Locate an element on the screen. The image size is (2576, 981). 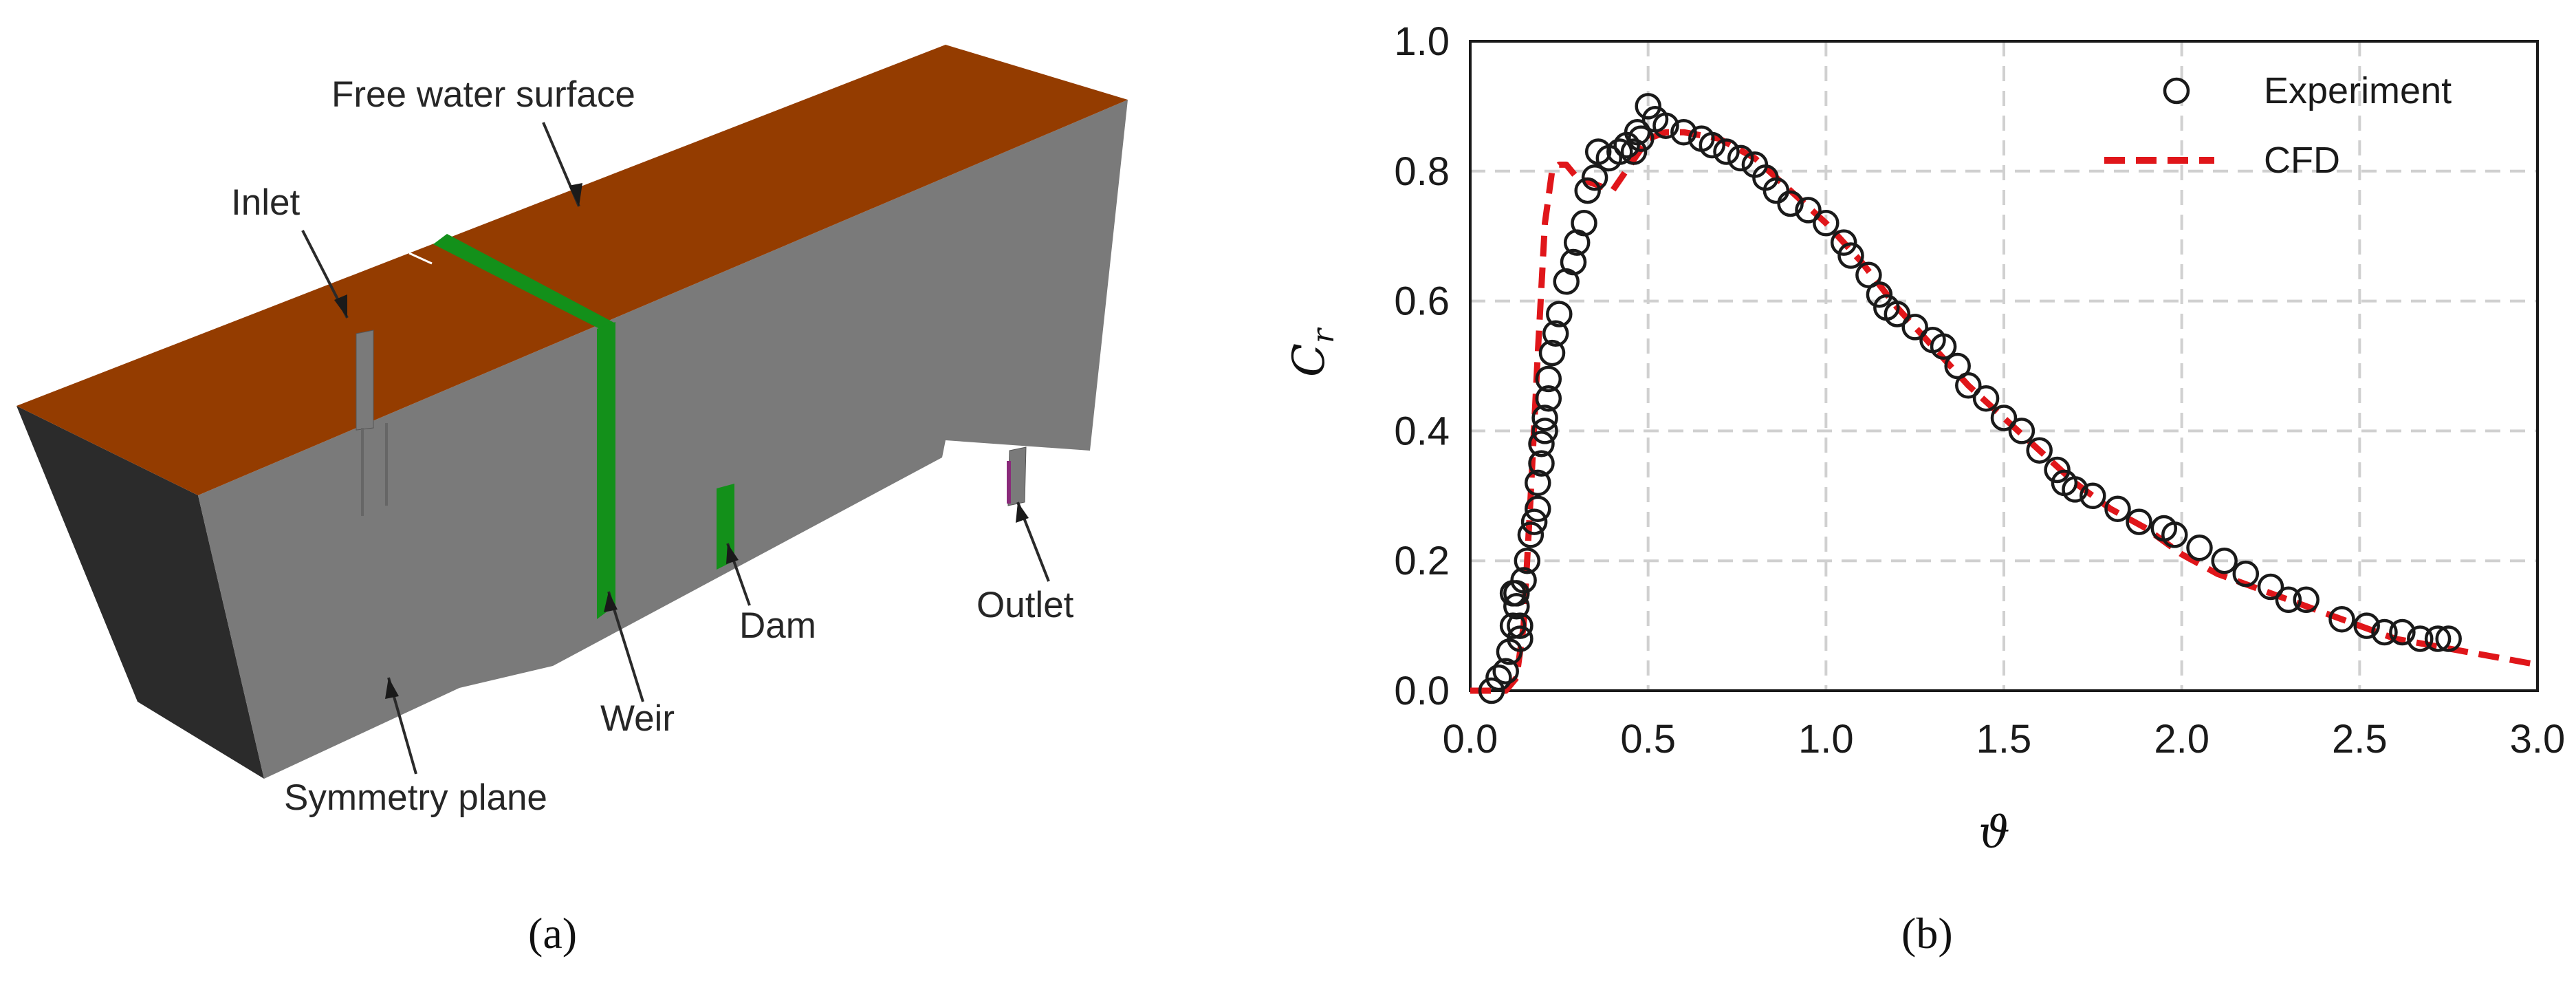
y-tick-label: 0.2 is located at coordinates (1422, 561).